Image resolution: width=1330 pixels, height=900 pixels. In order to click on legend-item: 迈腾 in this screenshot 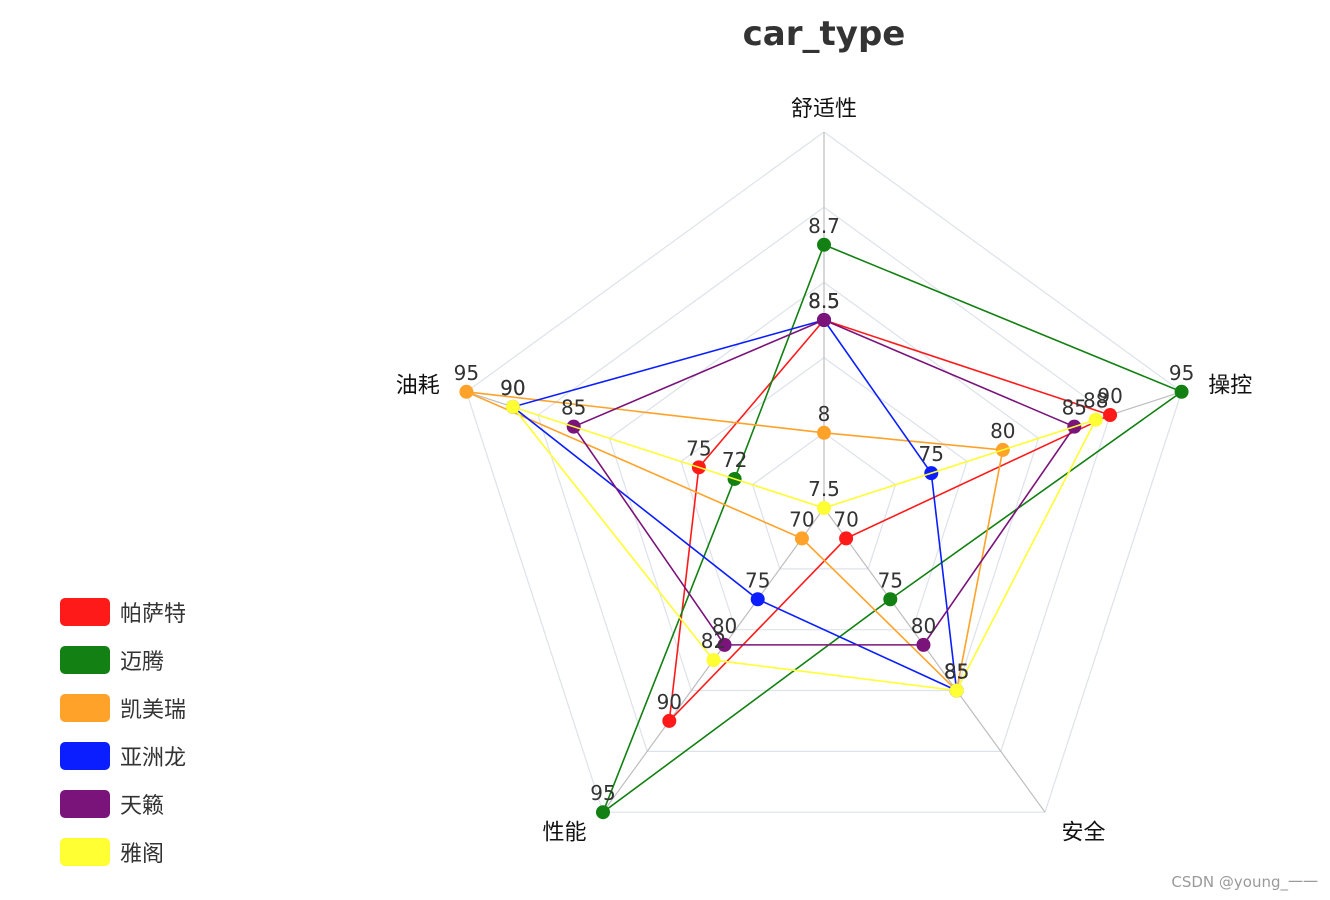, I will do `click(123, 660)`.